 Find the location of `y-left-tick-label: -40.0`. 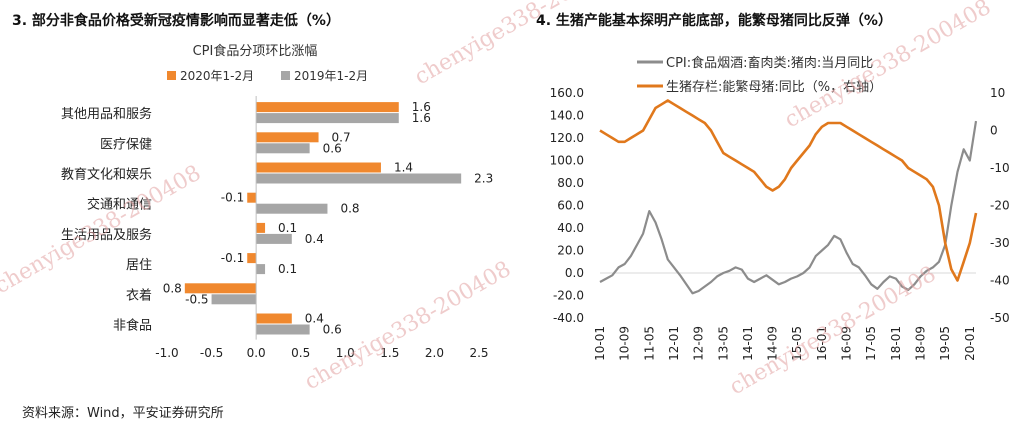

y-left-tick-label: -40.0 is located at coordinates (568, 318).